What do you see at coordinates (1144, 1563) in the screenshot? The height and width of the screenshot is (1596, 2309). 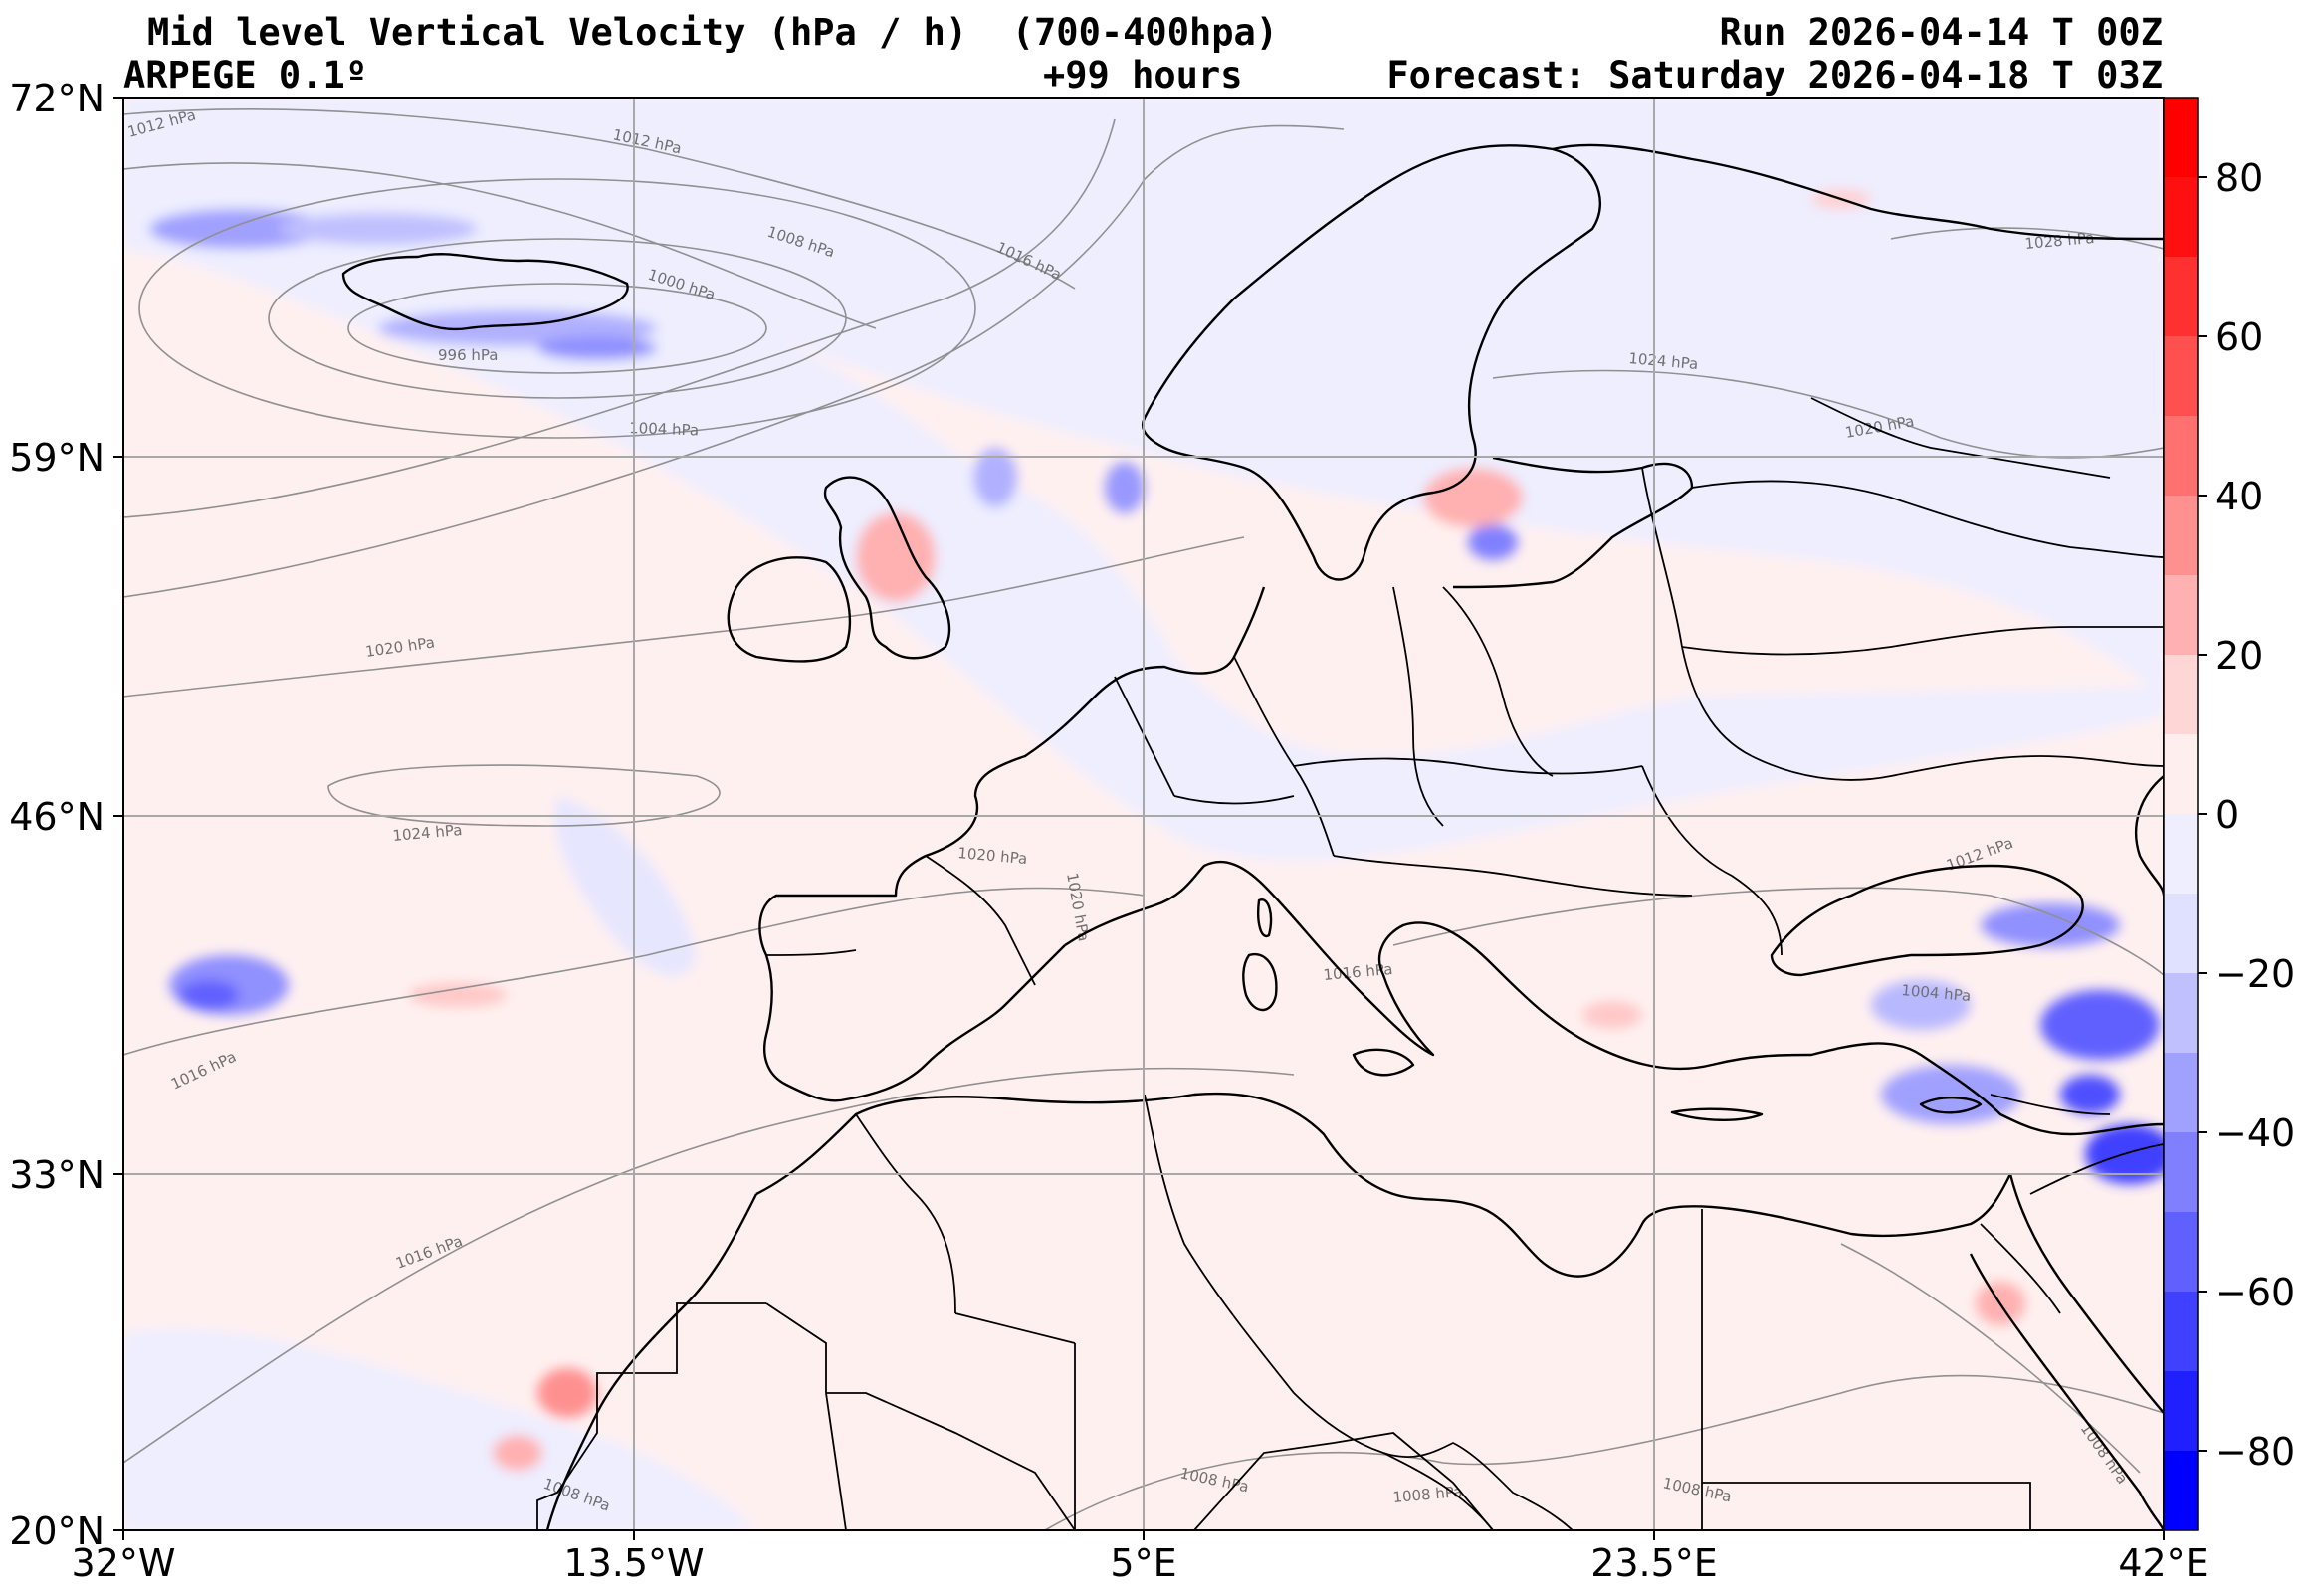 I see `lon-label-5e: 5°E` at bounding box center [1144, 1563].